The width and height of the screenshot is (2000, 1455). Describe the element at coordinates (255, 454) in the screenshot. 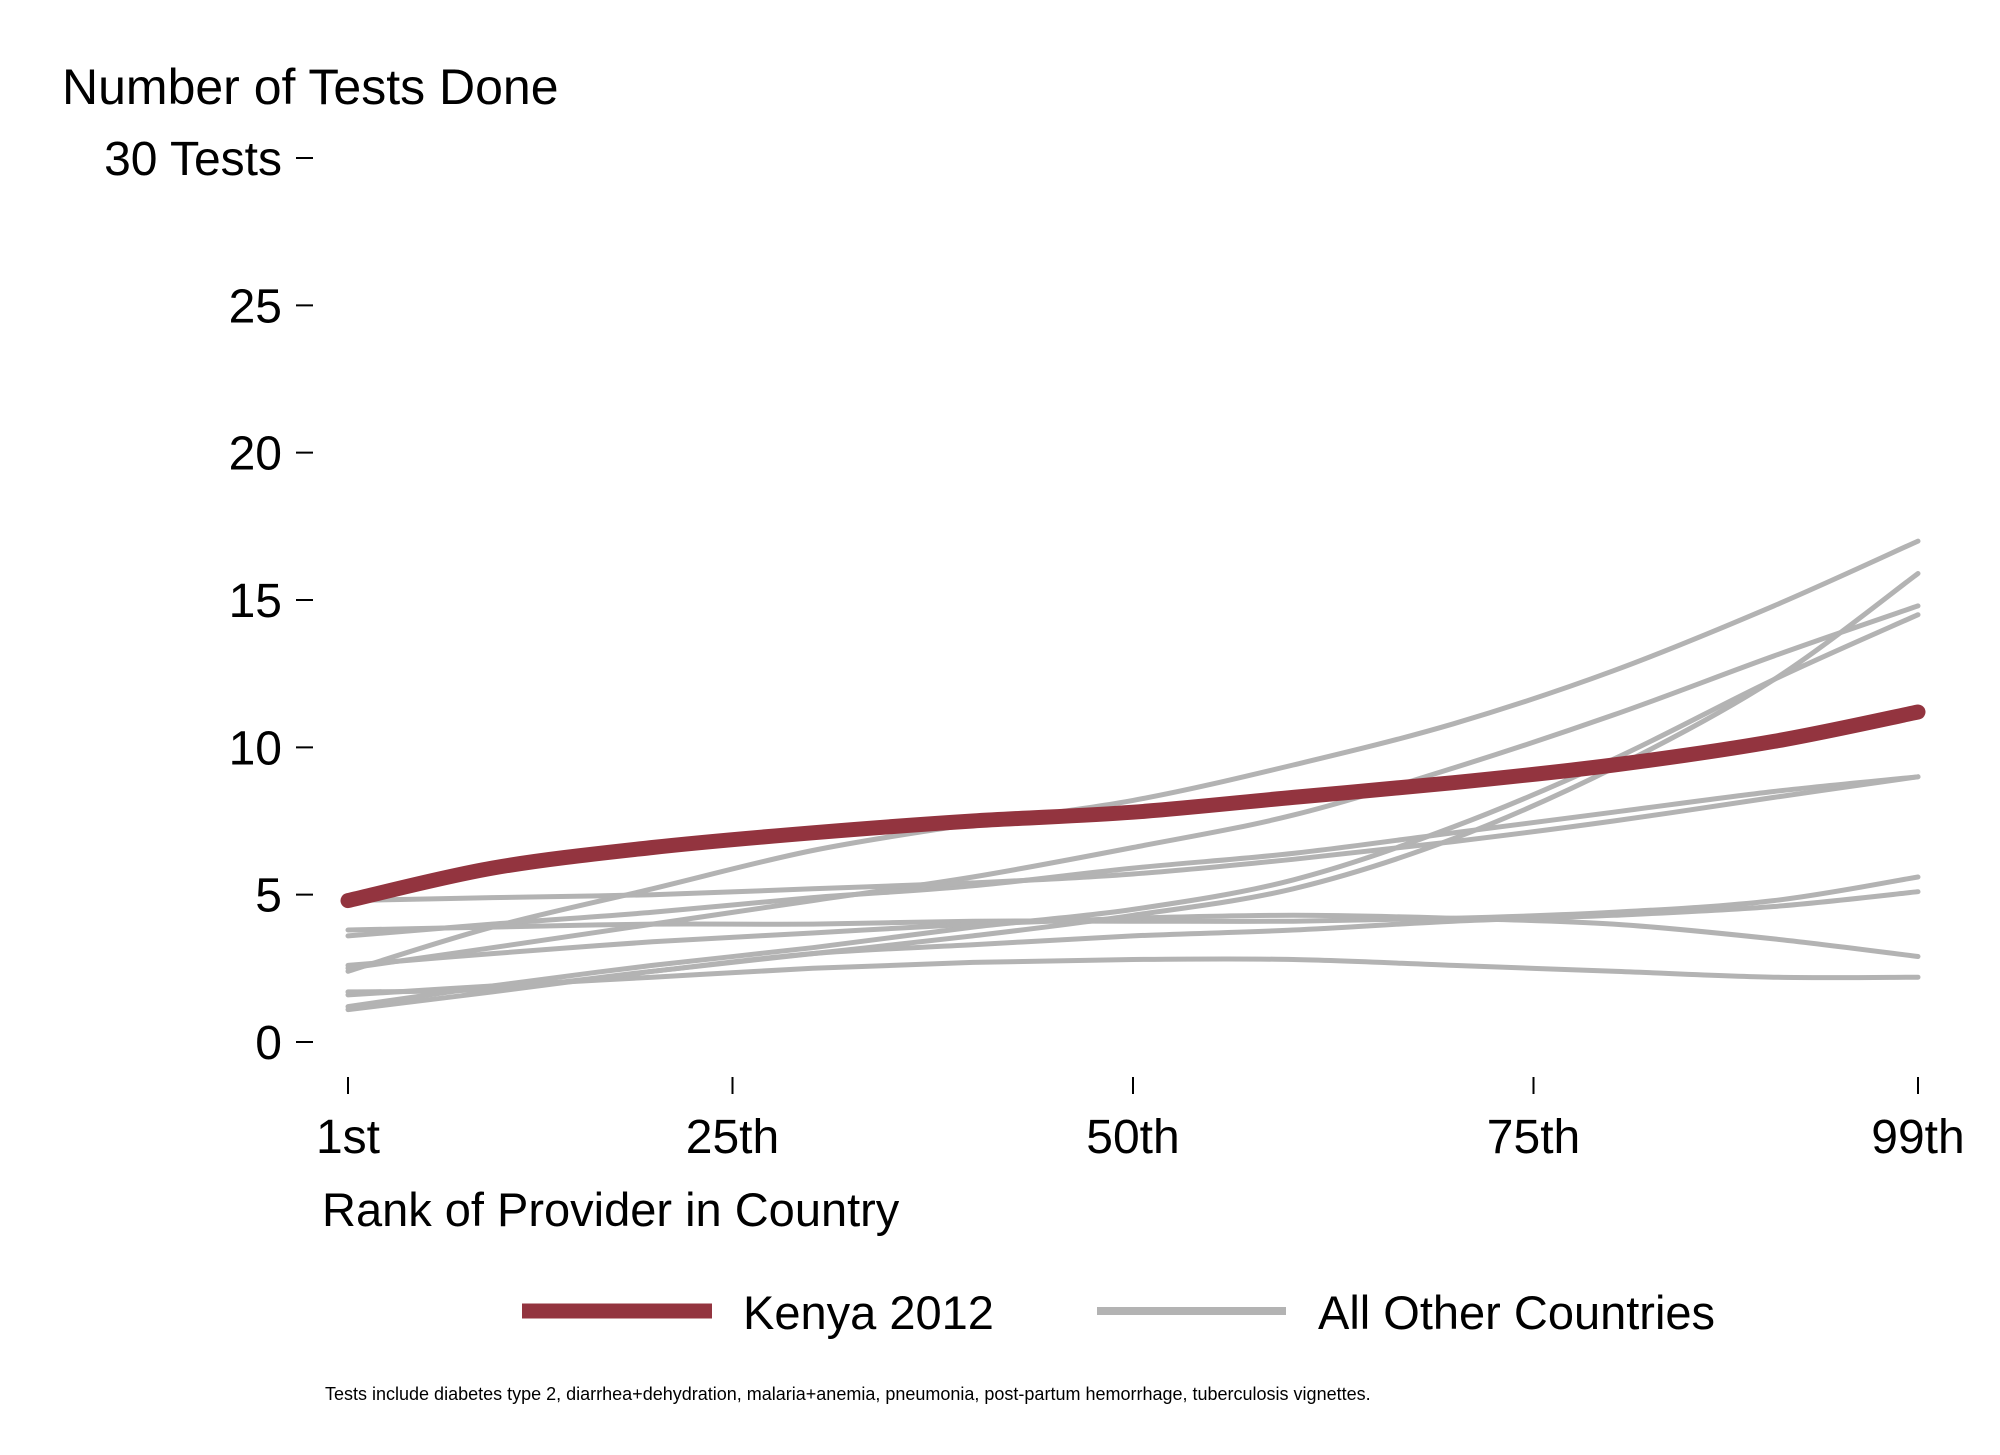

I see `y-tick-label: 20` at that location.